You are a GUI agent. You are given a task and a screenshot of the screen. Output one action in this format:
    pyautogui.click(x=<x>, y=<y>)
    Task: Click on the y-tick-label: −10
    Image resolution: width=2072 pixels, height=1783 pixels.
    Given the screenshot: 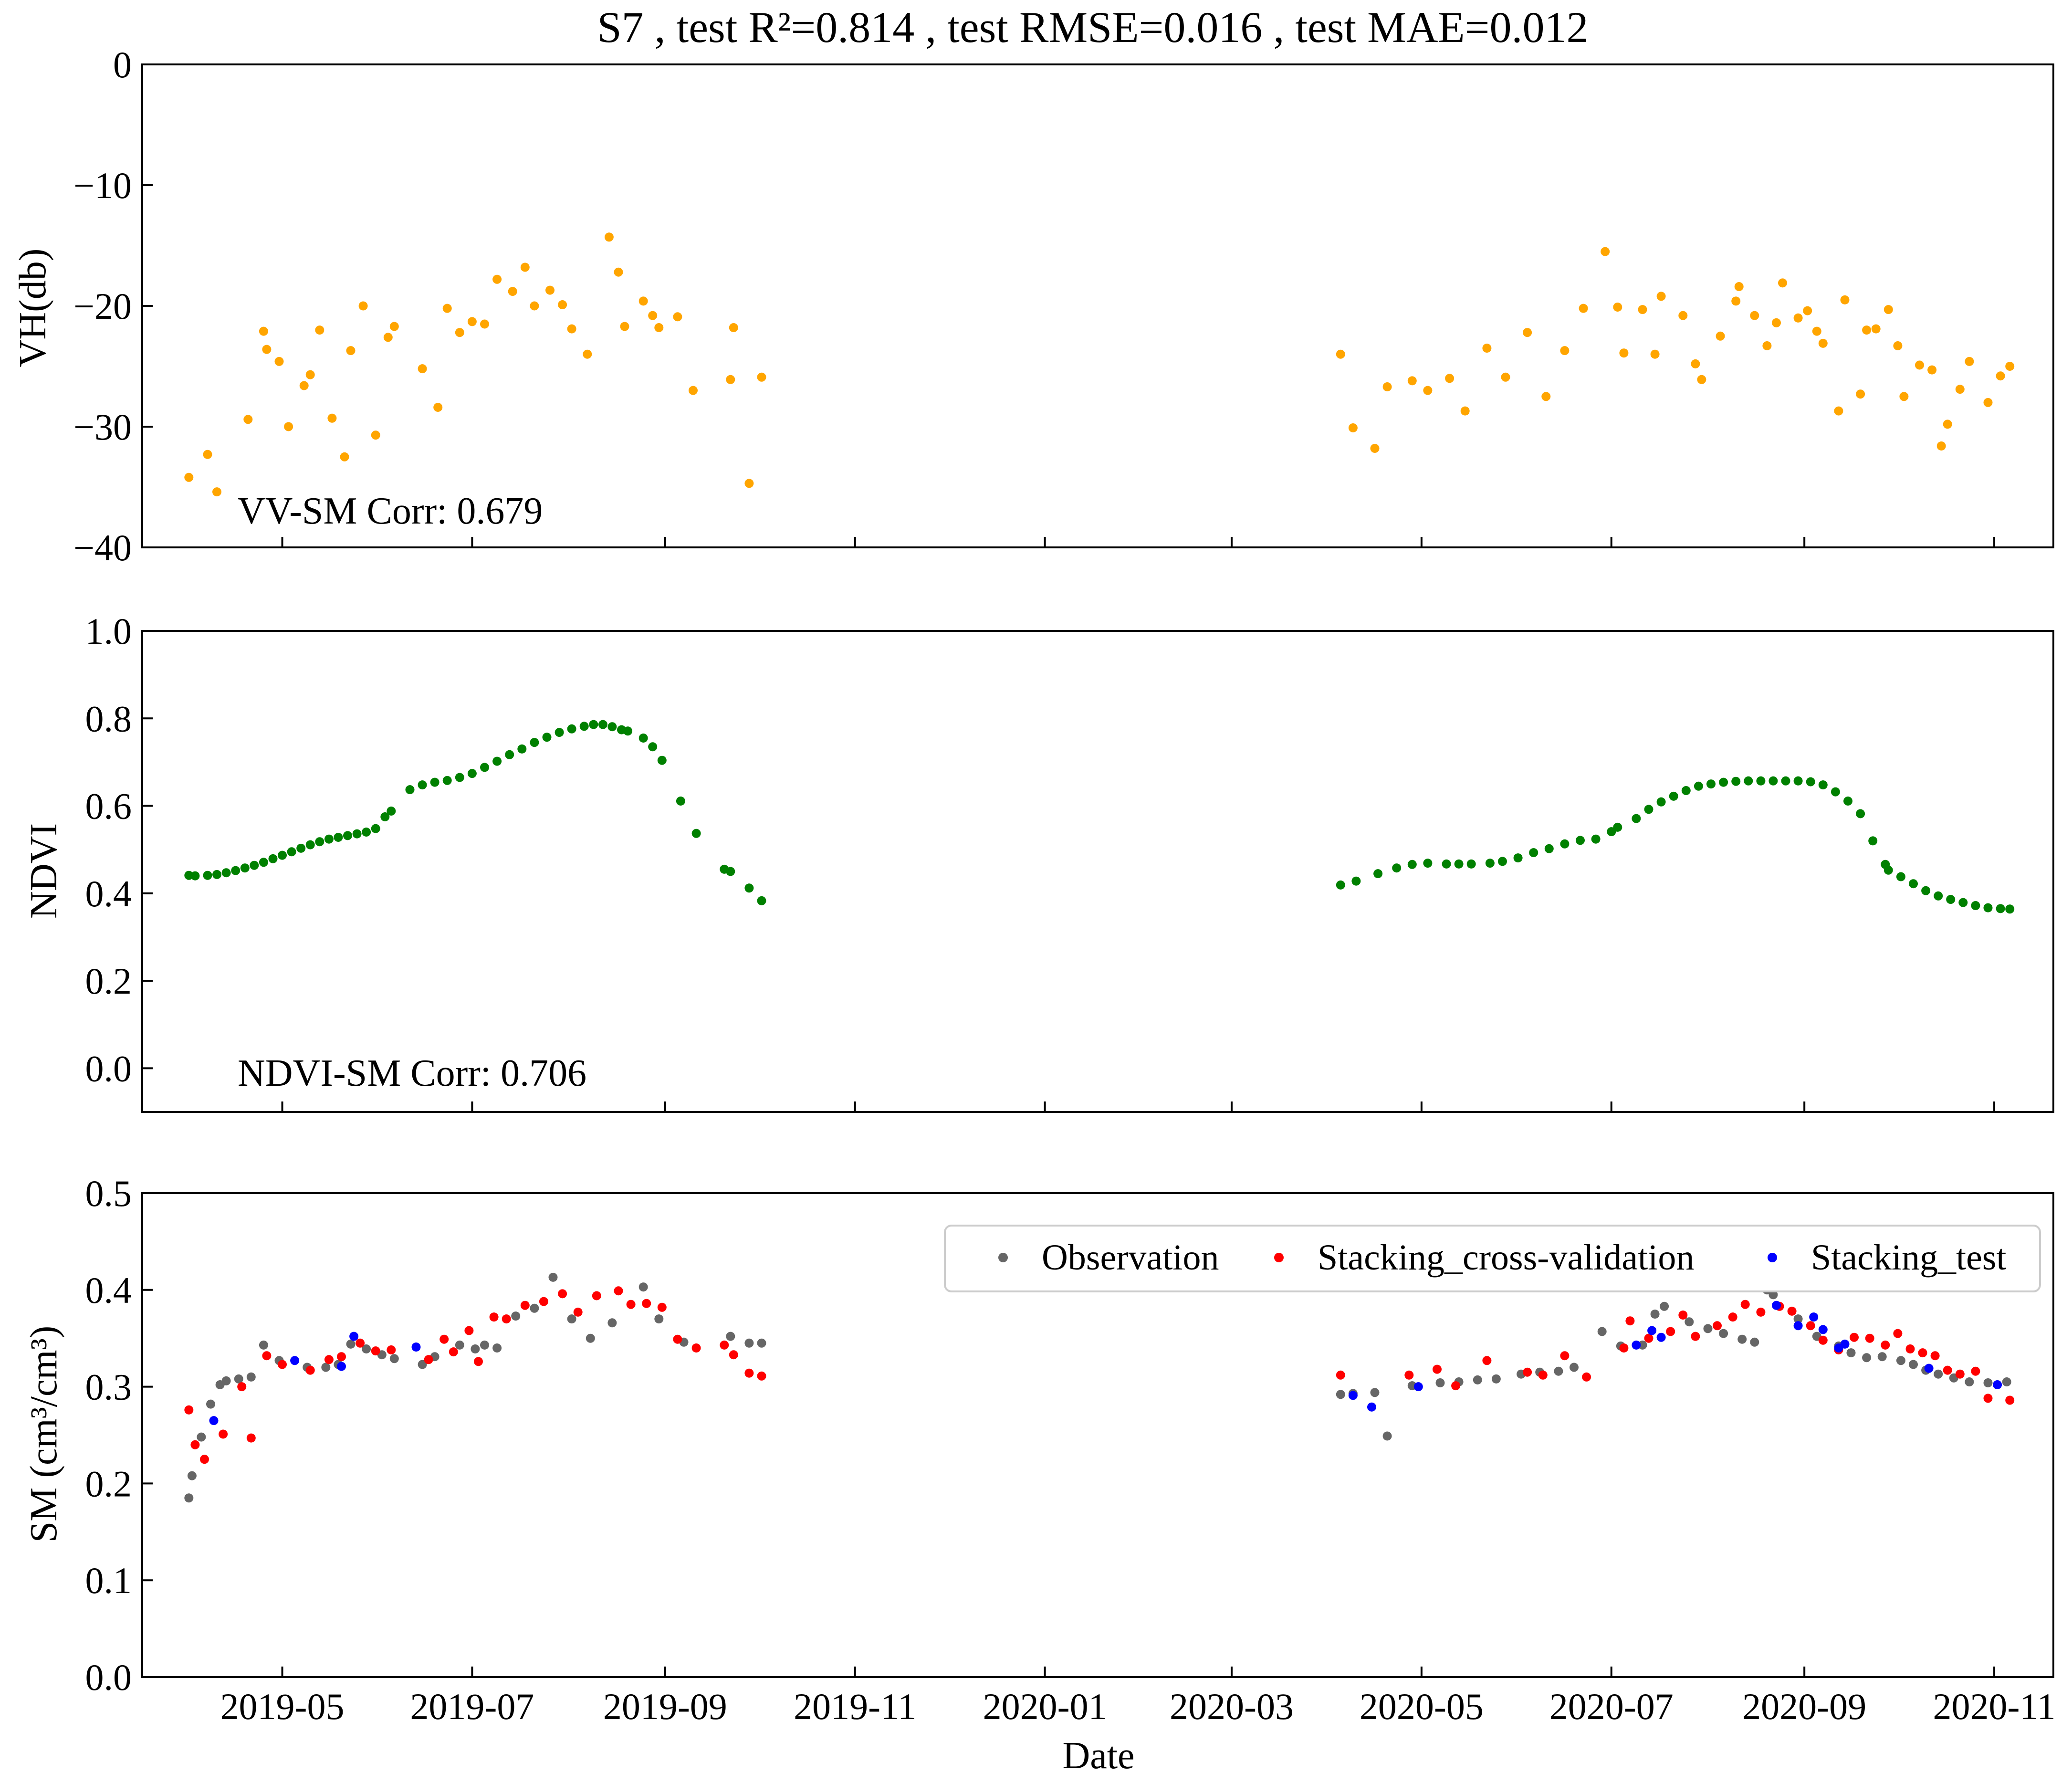 What is the action you would take?
    pyautogui.click(x=102, y=185)
    